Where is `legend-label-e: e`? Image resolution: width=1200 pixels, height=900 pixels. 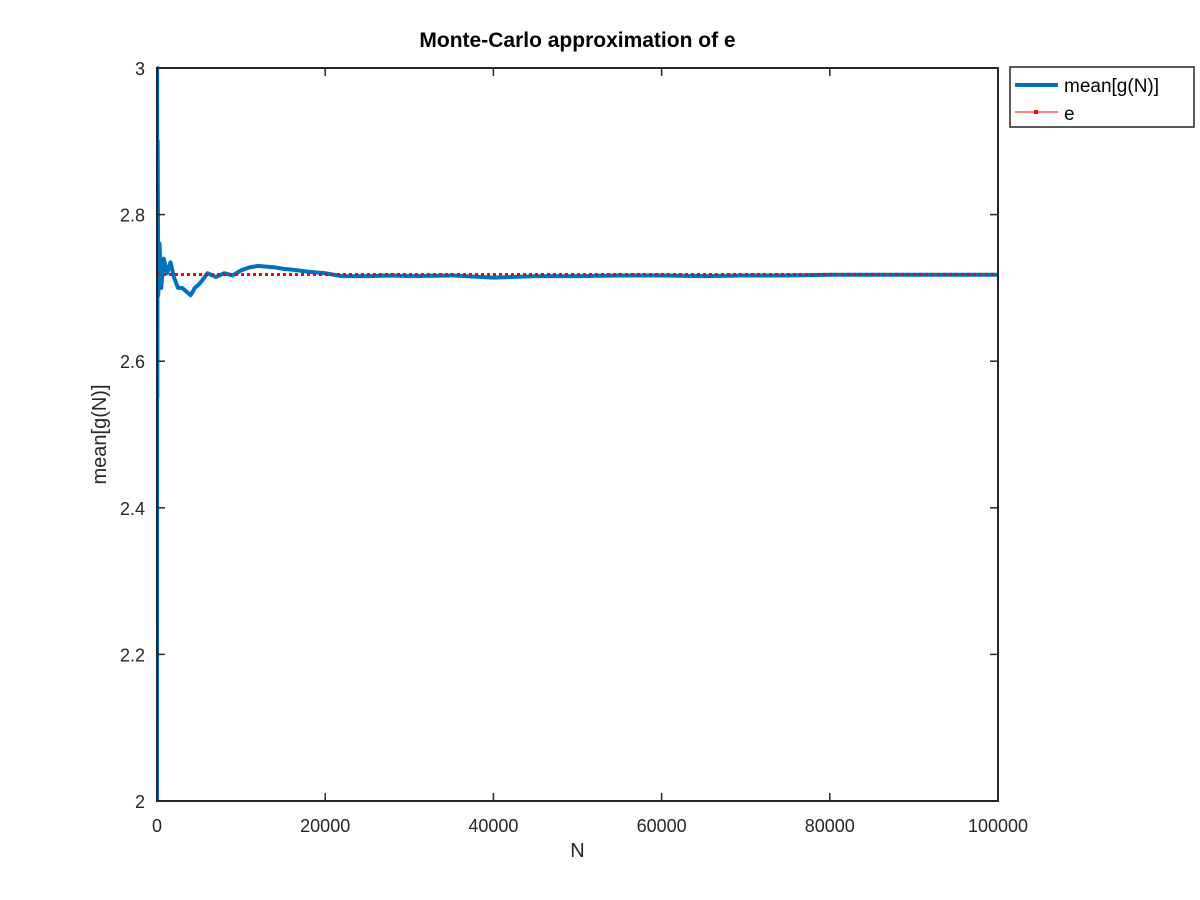 legend-label-e: e is located at coordinates (1069, 114).